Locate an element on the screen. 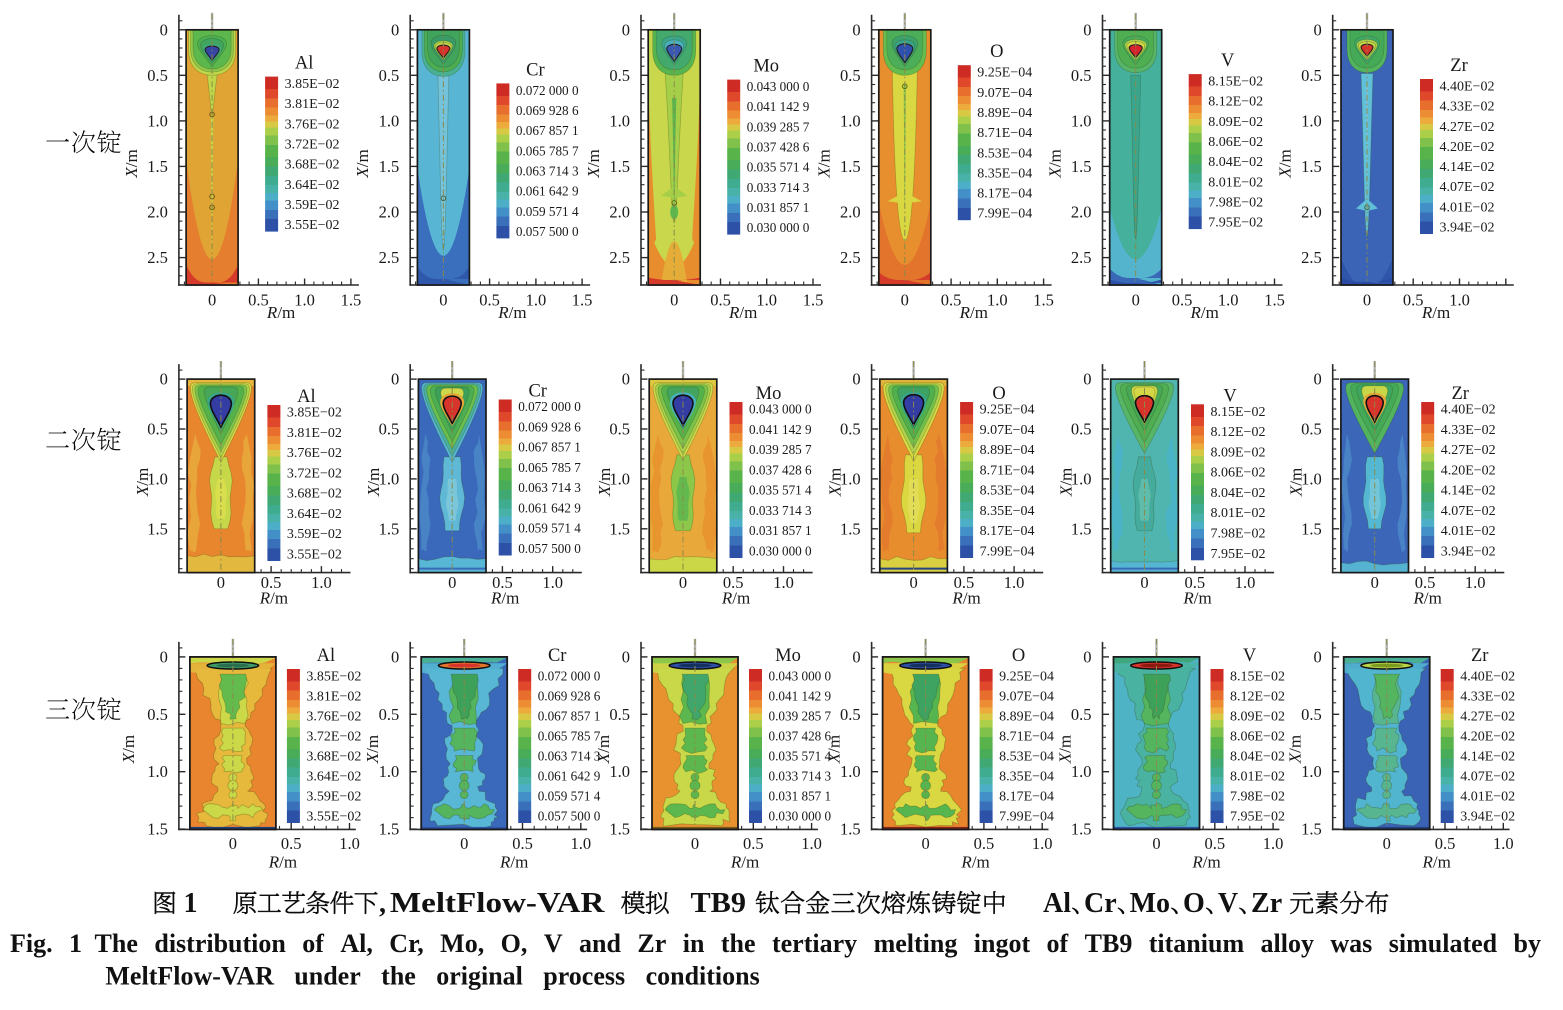 The height and width of the screenshot is (1010, 1563). svg-text: 2.5 is located at coordinates (1311, 257).